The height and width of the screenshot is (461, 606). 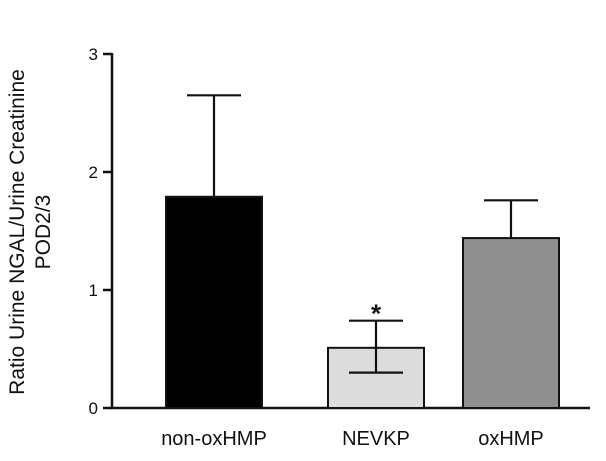 What do you see at coordinates (93, 172) in the screenshot?
I see `y-tick-label: 2` at bounding box center [93, 172].